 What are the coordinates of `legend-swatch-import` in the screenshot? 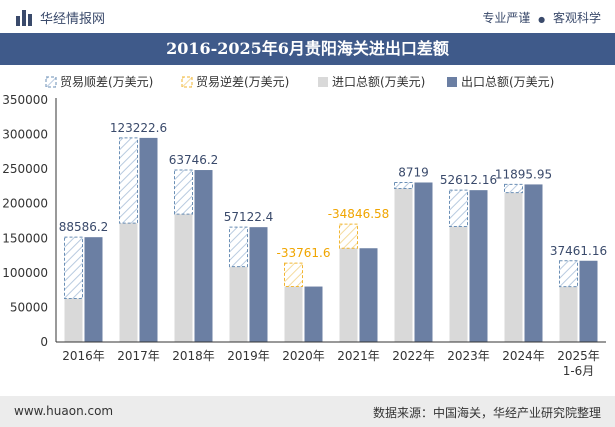 It's located at (323, 82).